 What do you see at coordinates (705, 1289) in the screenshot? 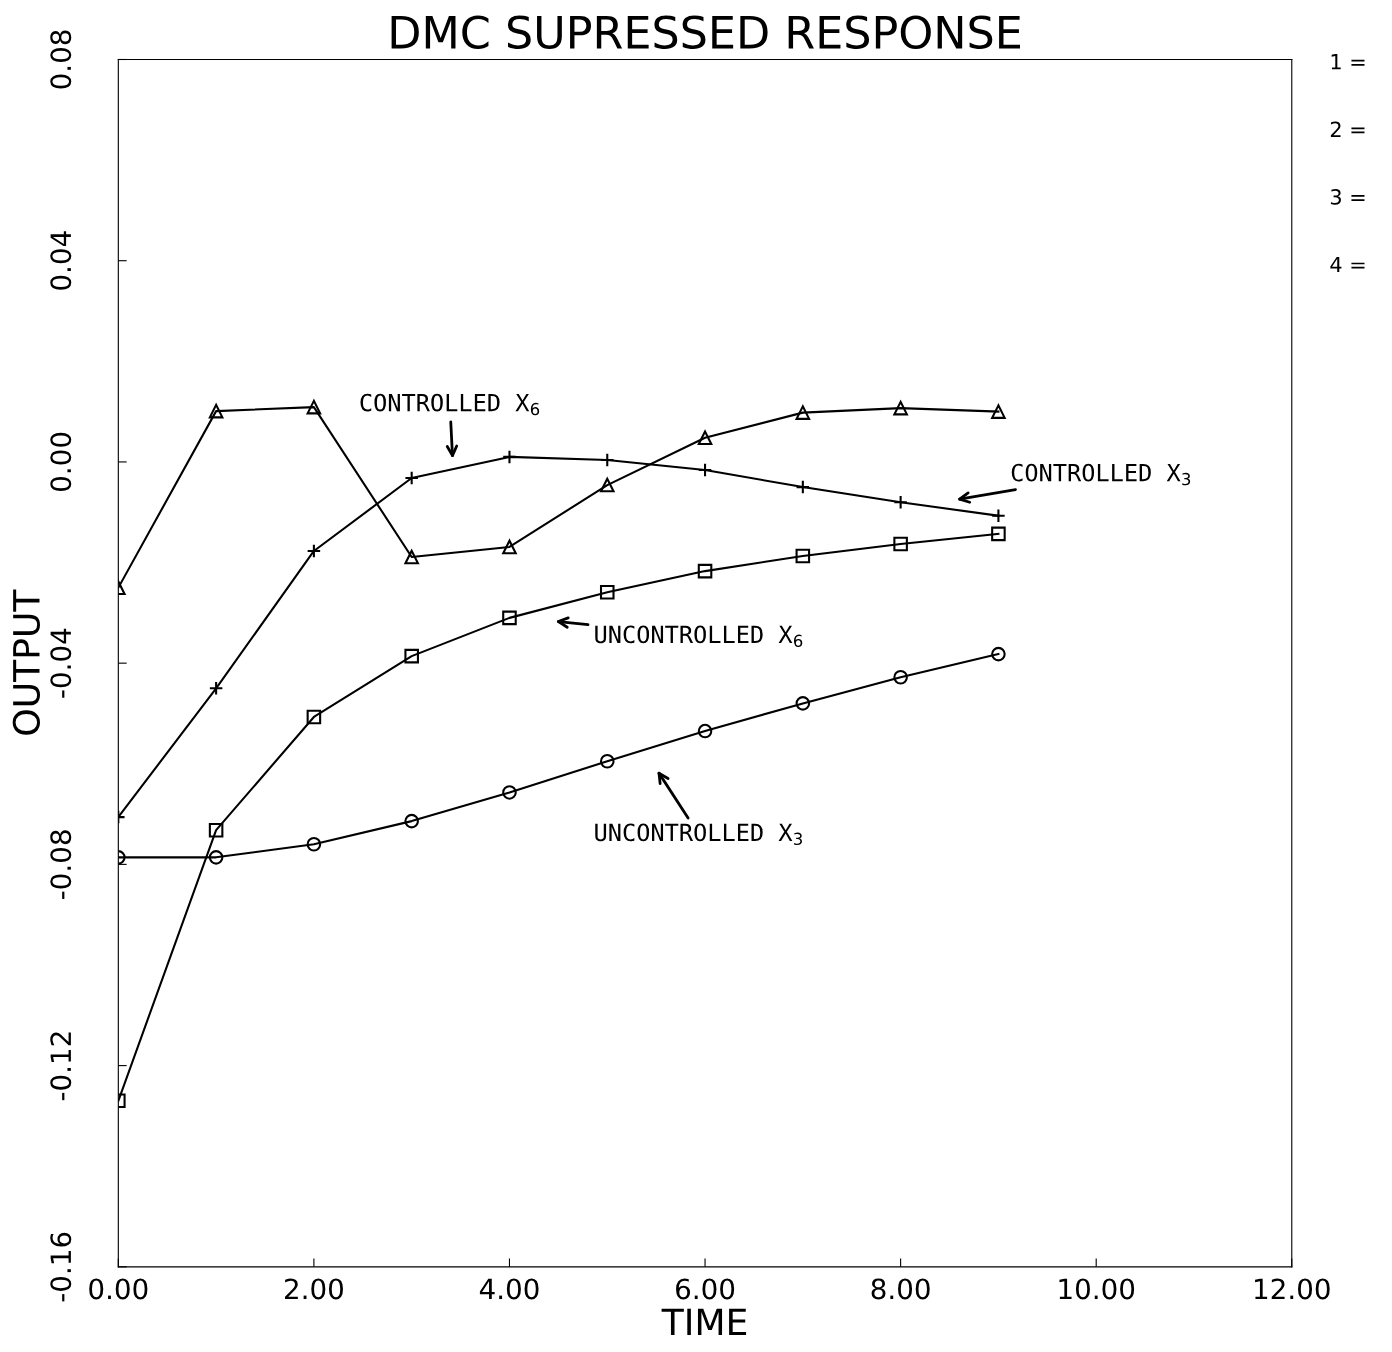
I see `x-tick-label: 6.00` at bounding box center [705, 1289].